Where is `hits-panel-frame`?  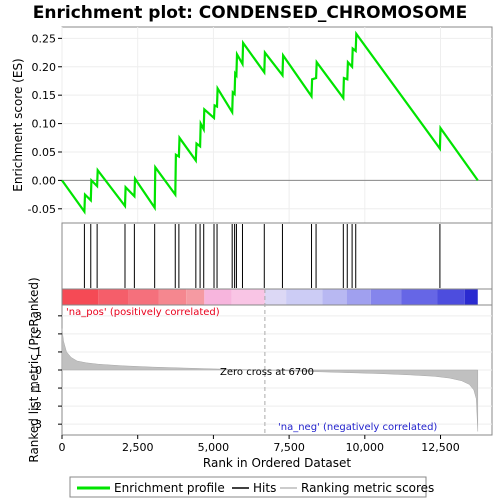
hits-panel-frame is located at coordinates (277, 256).